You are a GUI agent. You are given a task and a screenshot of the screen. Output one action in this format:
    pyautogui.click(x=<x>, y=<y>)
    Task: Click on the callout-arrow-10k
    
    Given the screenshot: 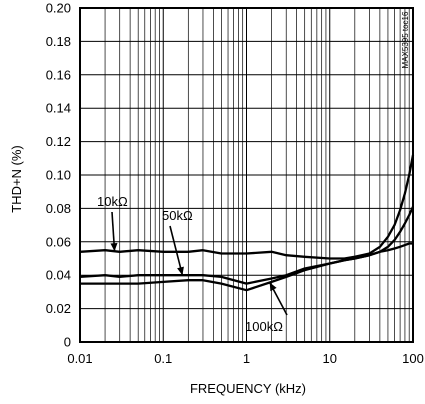 What is the action you would take?
    pyautogui.click(x=114, y=231)
    